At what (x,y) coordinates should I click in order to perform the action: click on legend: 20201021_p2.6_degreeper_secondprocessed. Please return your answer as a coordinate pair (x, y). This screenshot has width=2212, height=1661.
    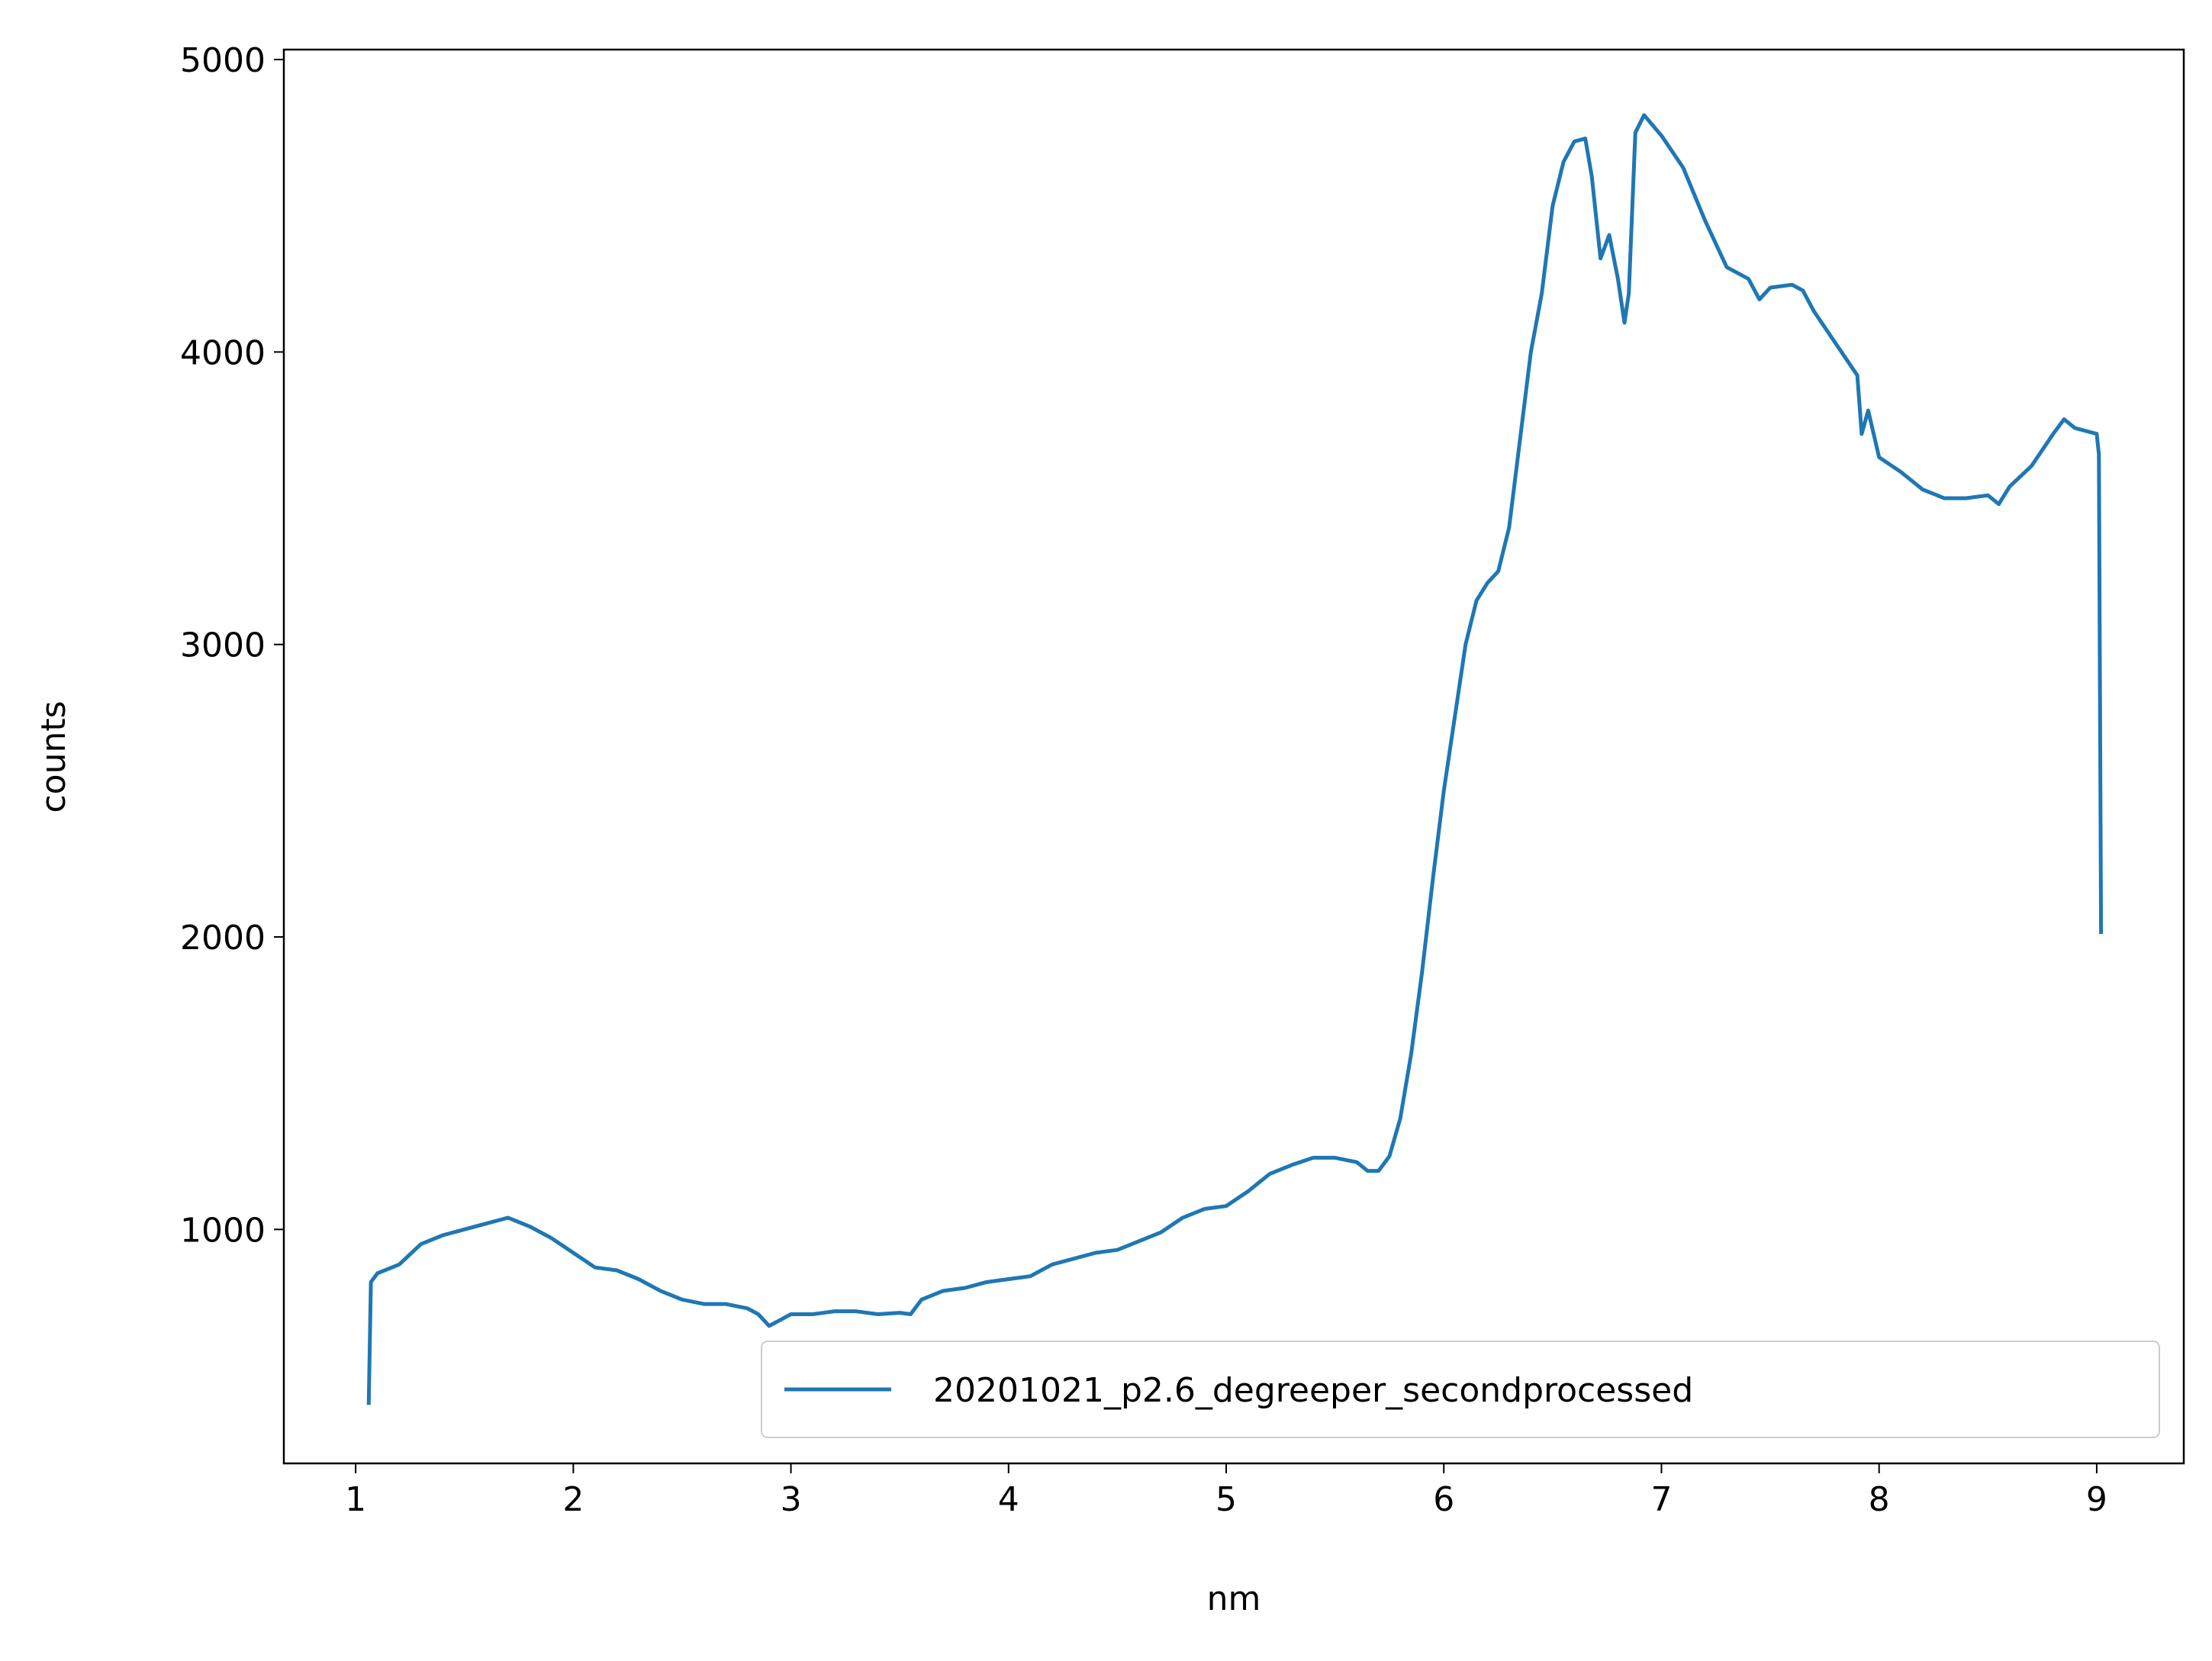
    Looking at the image, I should click on (1460, 1390).